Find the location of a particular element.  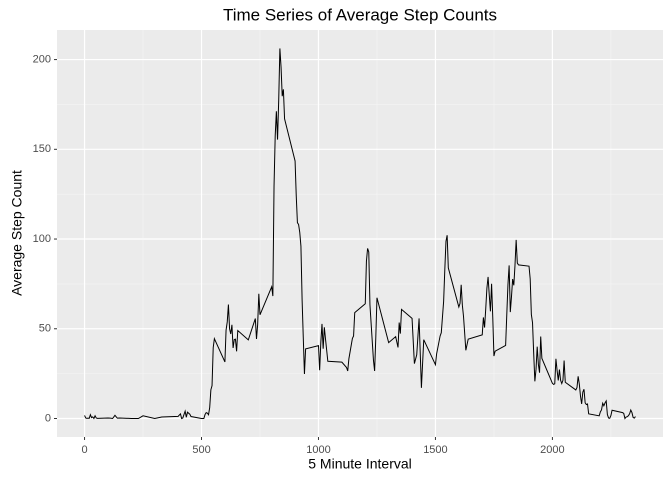

x-tick-label: 2000 is located at coordinates (552, 450).